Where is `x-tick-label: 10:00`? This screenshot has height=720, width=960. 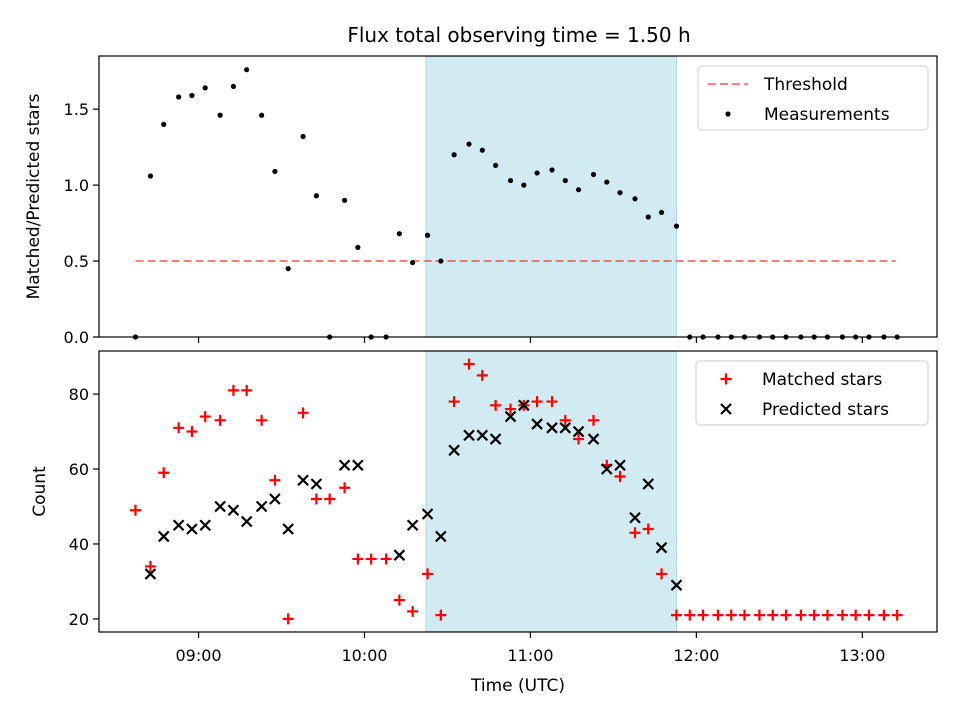
x-tick-label: 10:00 is located at coordinates (364, 655).